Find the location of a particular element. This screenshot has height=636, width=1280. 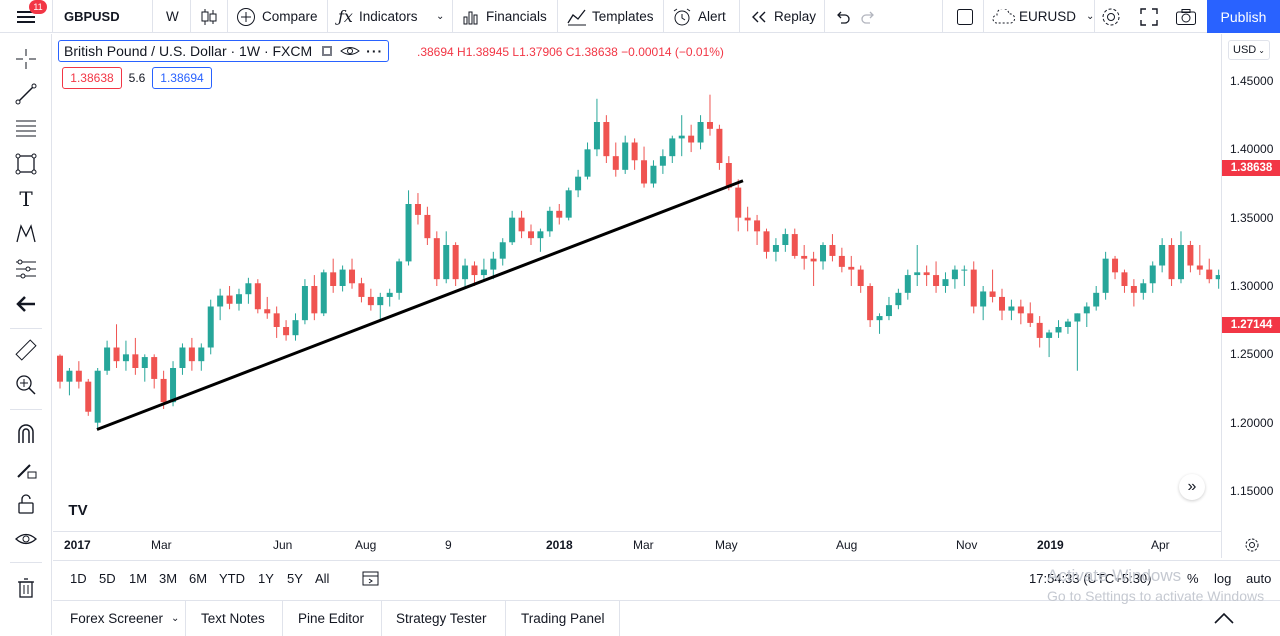

tab-strategy-tester: Strategy Tester is located at coordinates (441, 618).